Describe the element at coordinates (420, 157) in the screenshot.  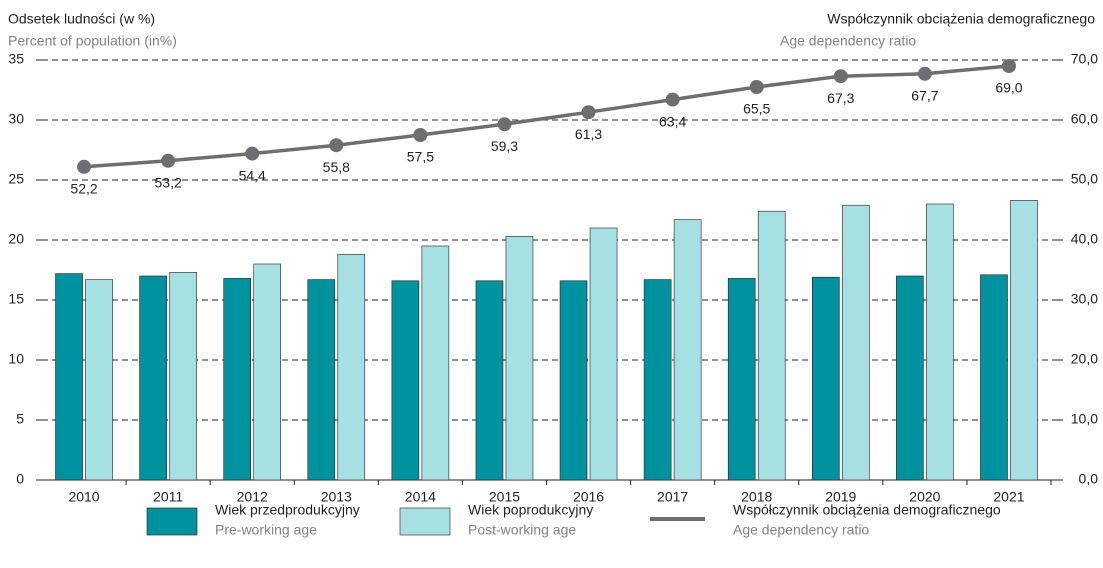
I see `data-label: 57,5` at that location.